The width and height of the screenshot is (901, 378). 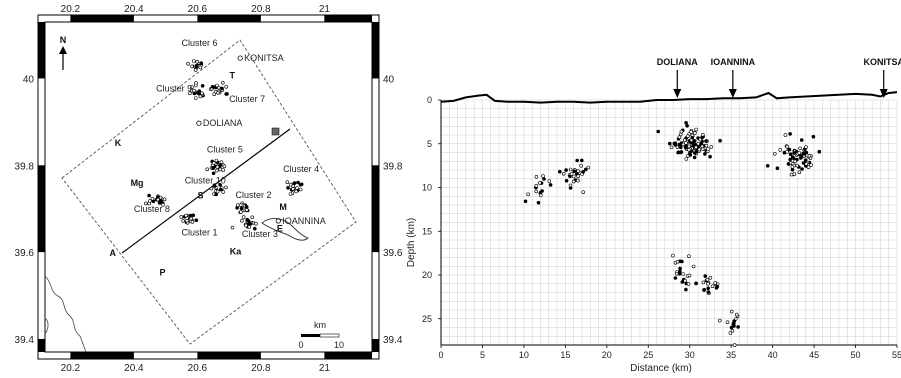 I want to click on place-label: Mg, so click(x=137, y=183).